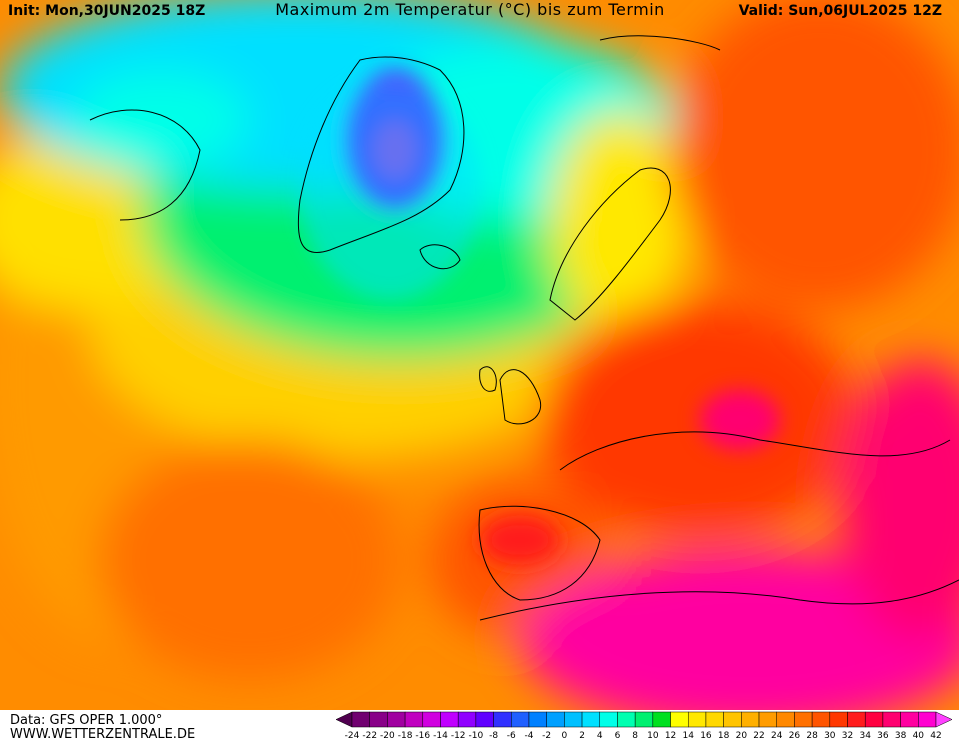 The image size is (959, 741). Describe the element at coordinates (830, 736) in the screenshot. I see `legend-label: 30` at that location.